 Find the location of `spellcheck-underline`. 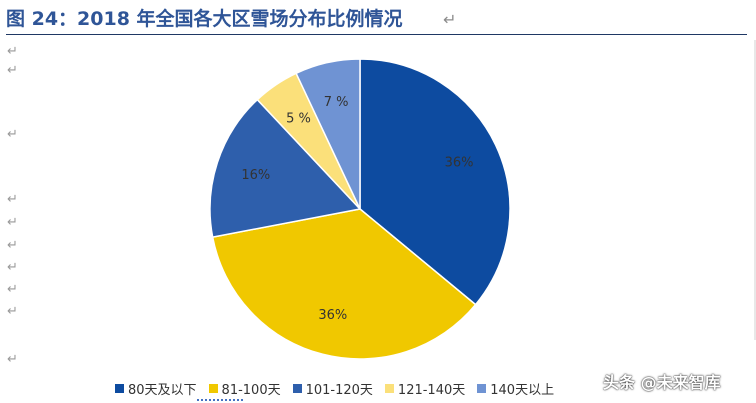

spellcheck-underline is located at coordinates (220, 398).